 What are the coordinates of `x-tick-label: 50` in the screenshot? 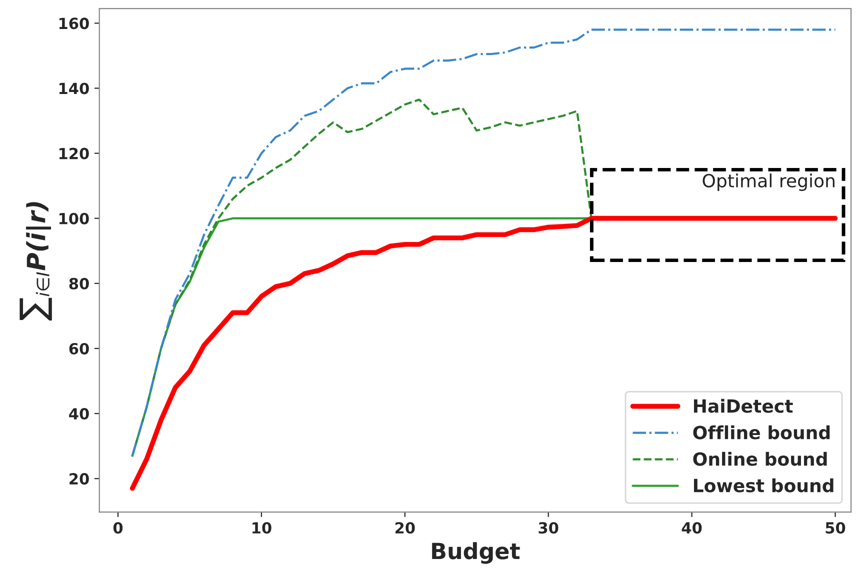 It's located at (836, 528).